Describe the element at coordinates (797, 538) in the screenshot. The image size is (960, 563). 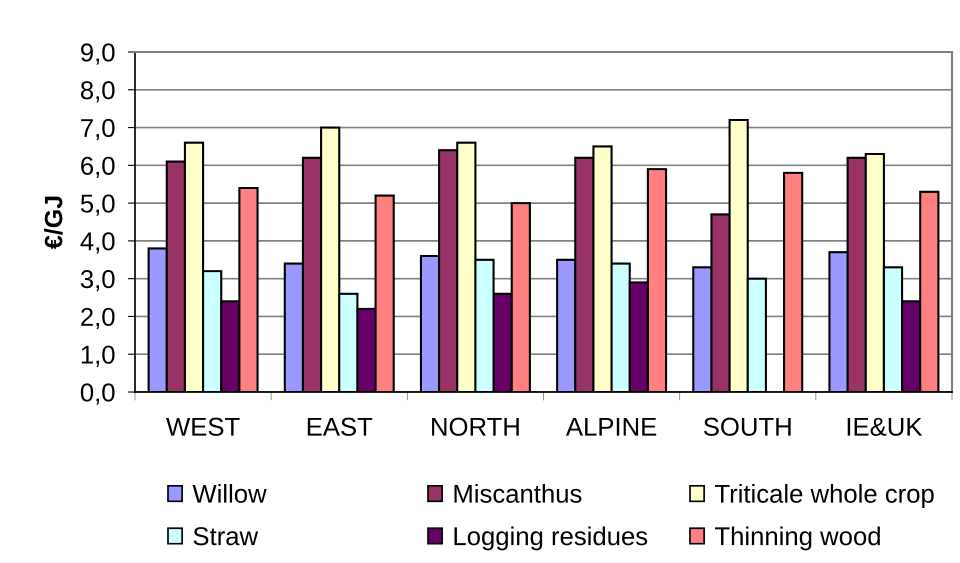
I see `legend-label: Thinning wood` at that location.